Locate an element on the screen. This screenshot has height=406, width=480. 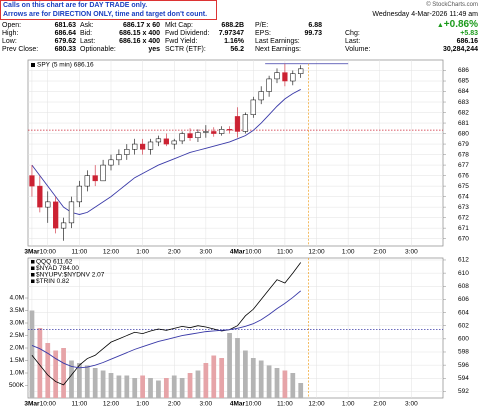
x-tick-label: 11:00 is located at coordinates (285, 403).